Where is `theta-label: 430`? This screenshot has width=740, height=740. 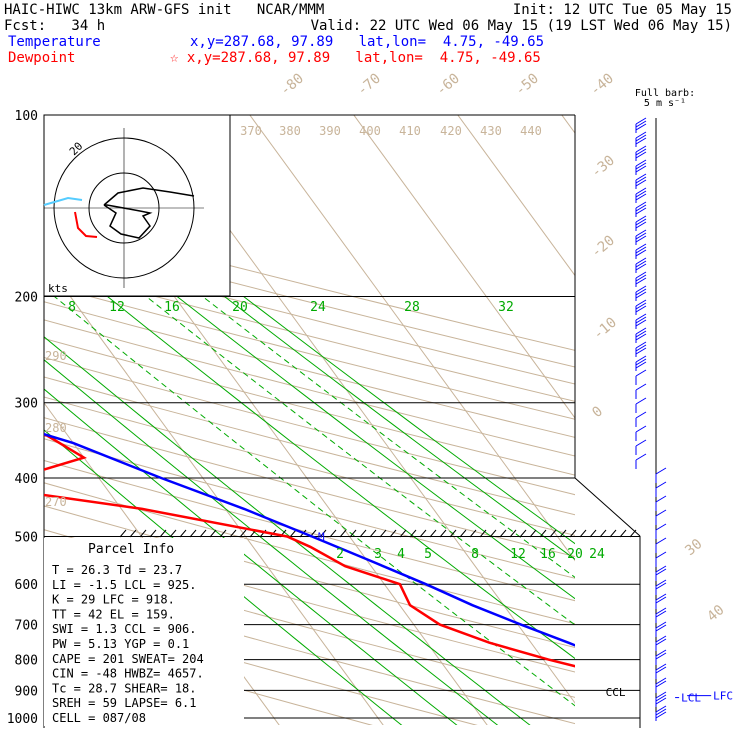 theta-label: 430 is located at coordinates (491, 131).